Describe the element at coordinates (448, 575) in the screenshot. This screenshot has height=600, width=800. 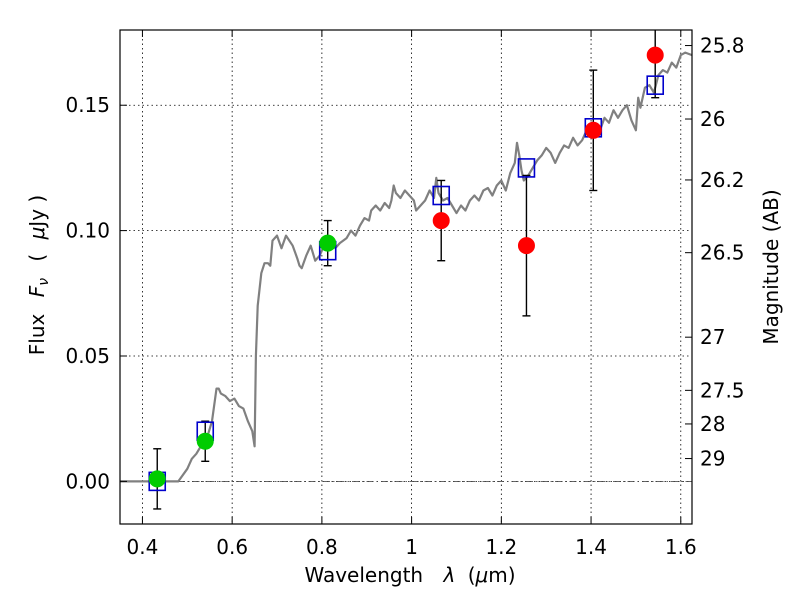
I see `x-axis-title-symbol: λ` at that location.